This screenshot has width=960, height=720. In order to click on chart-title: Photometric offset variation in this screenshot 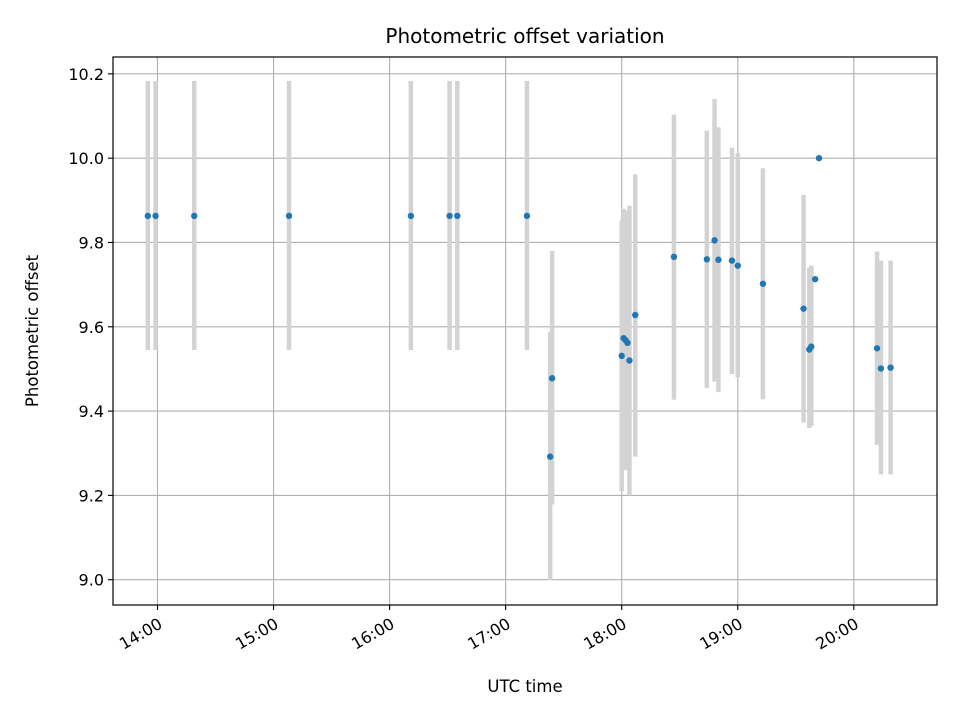, I will do `click(524, 36)`.